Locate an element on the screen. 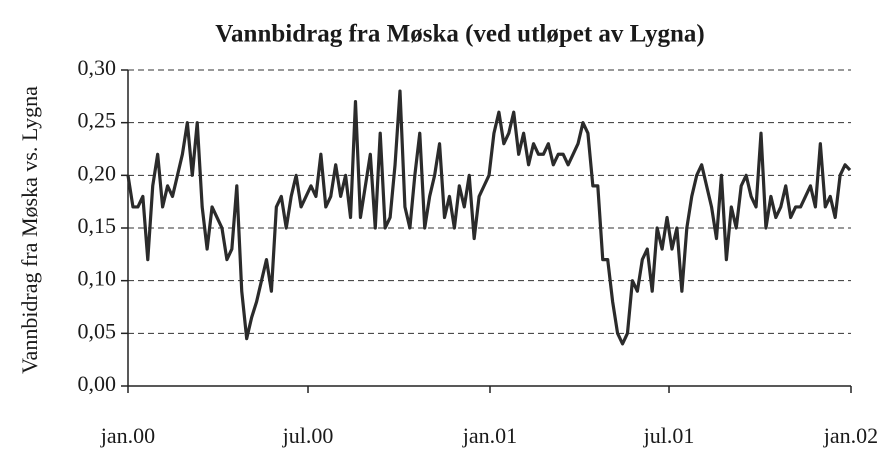  y-tick-label: 0,15 is located at coordinates (97, 225).